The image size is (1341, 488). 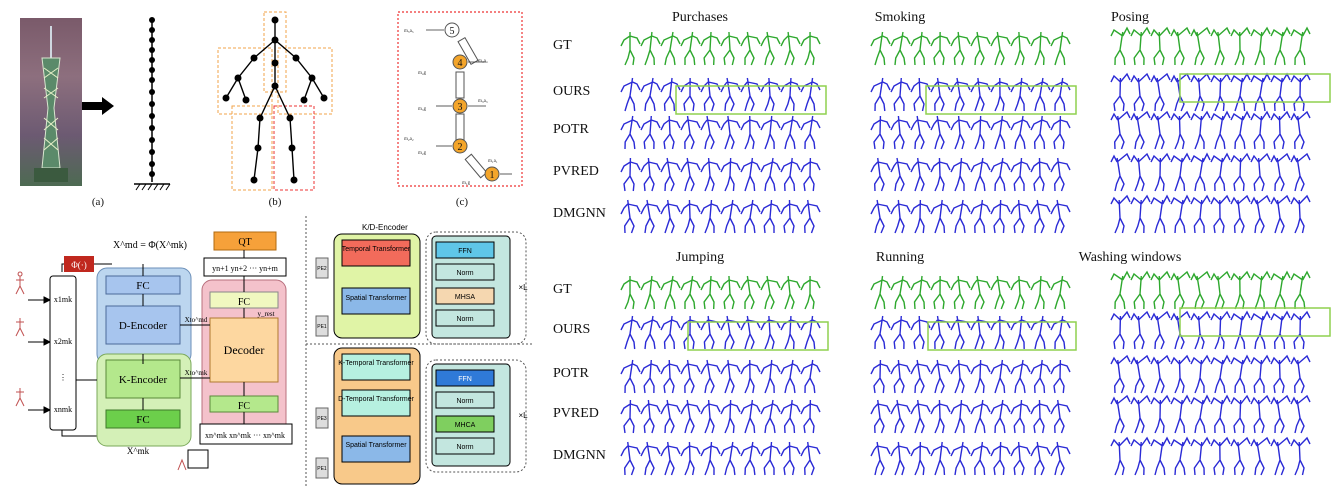 What do you see at coordinates (464, 401) in the screenshot?
I see `norm-label-3: Norm` at bounding box center [464, 401].